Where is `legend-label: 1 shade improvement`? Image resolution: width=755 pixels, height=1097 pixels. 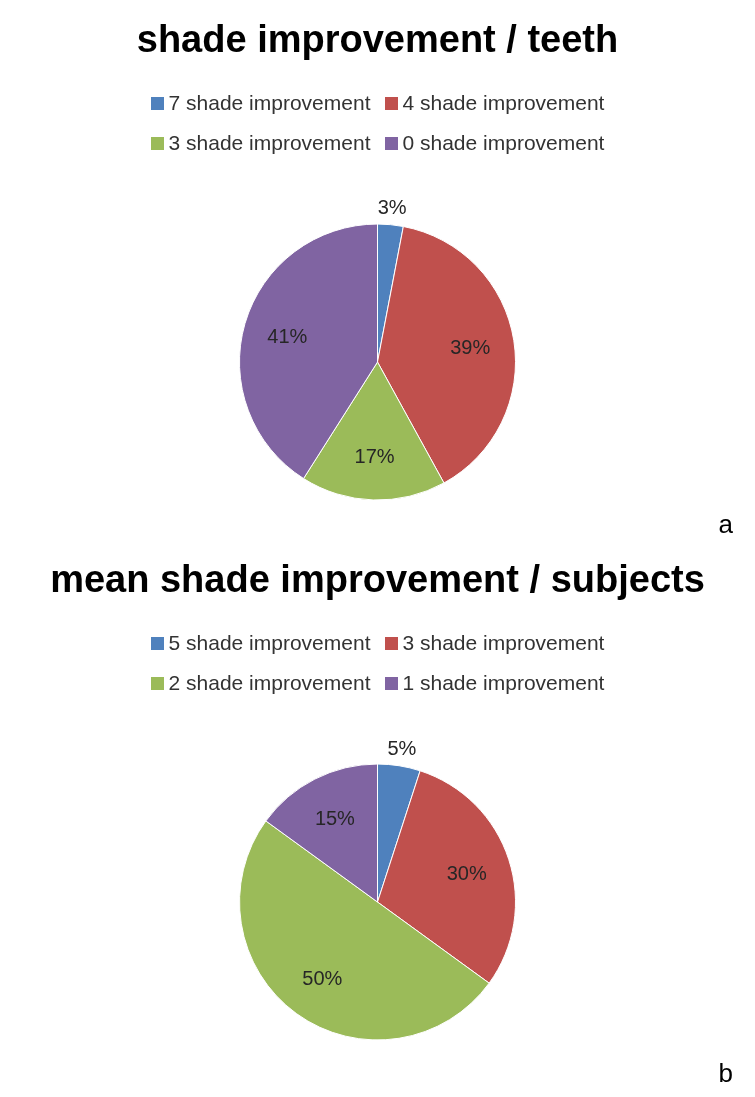 legend-label: 1 shade improvement is located at coordinates (503, 683).